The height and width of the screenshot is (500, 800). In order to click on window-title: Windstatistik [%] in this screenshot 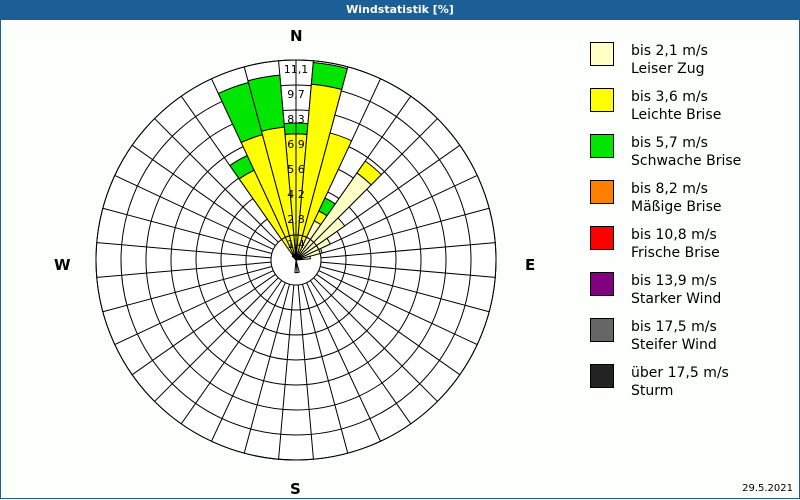, I will do `click(400, 10)`.